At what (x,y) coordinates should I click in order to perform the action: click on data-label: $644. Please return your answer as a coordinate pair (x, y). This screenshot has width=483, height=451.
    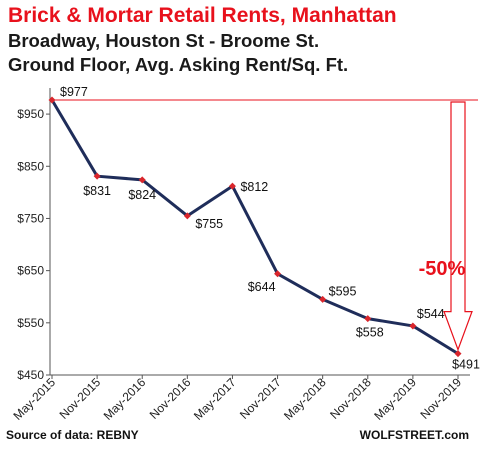
    Looking at the image, I should click on (262, 287).